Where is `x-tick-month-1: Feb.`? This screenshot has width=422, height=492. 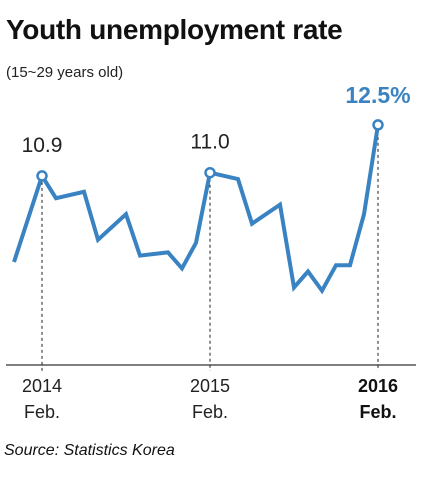 x-tick-month-1: Feb. is located at coordinates (210, 412).